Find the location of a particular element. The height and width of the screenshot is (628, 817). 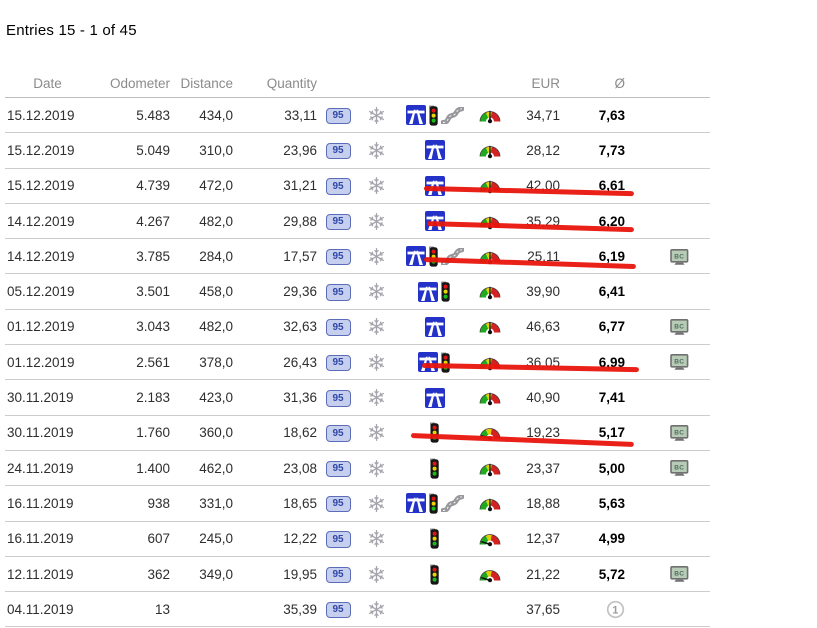

header-roads is located at coordinates (434, 83).